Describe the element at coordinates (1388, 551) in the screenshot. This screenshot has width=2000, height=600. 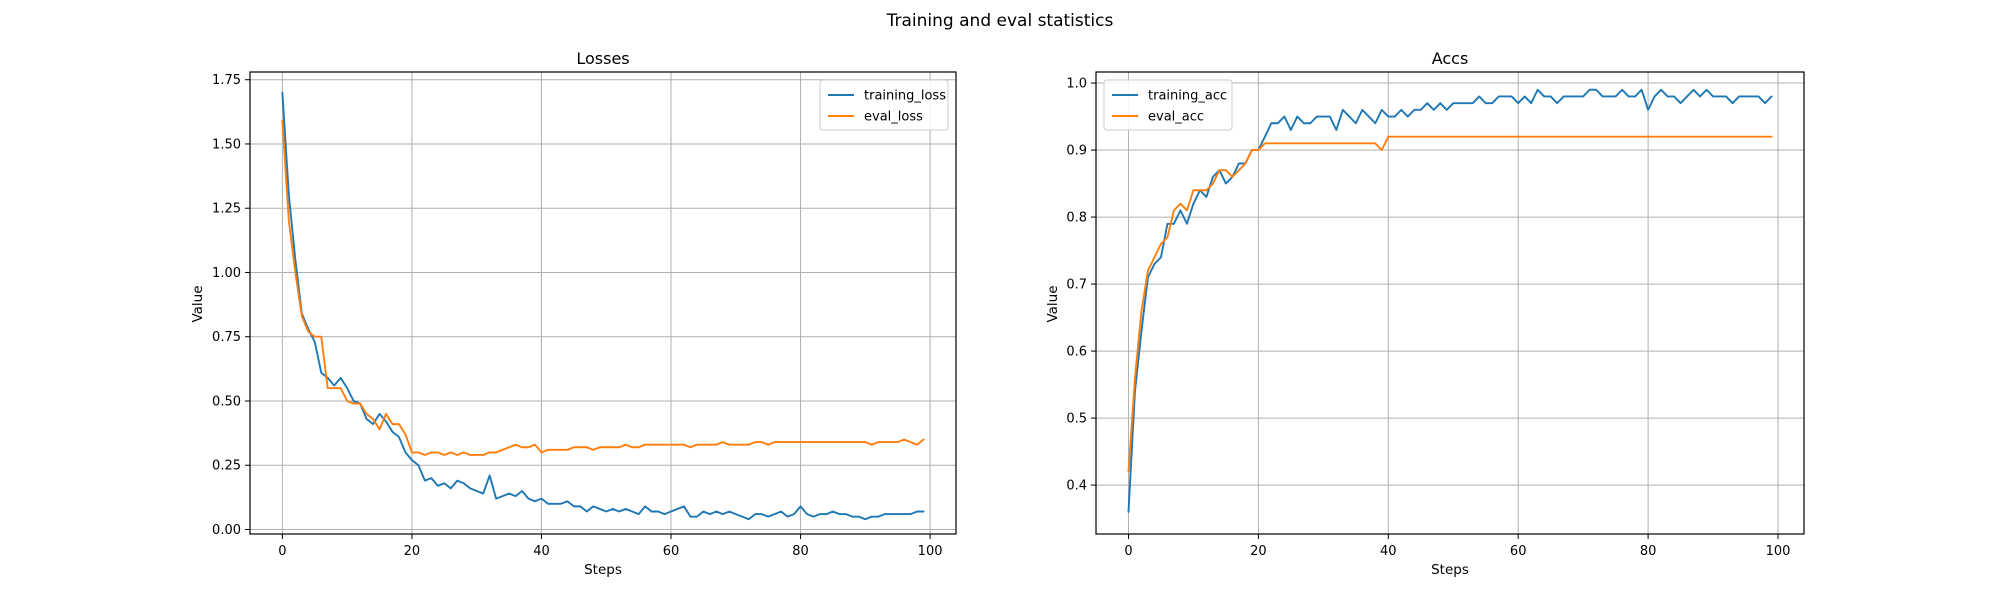
I see `accs-xtick-label-2: 40` at that location.